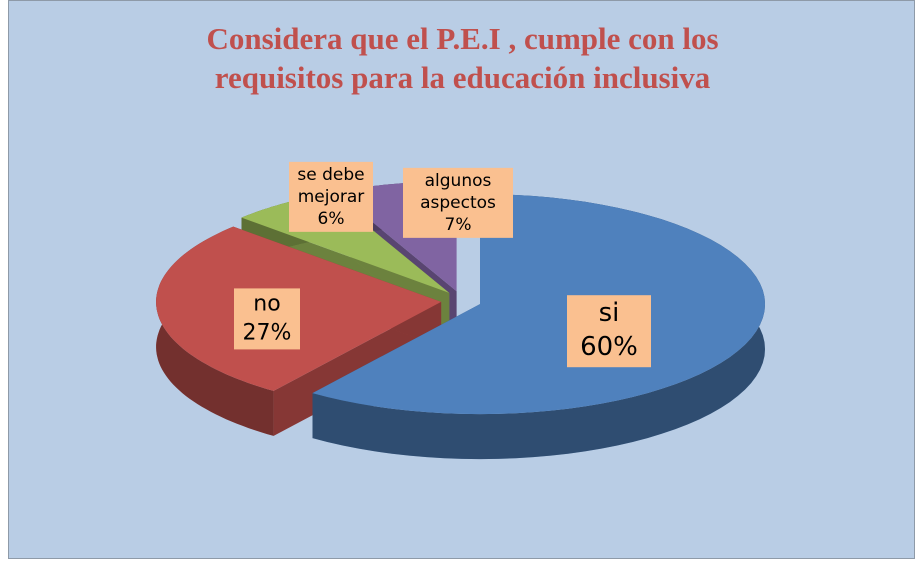 This screenshot has height=561, width=917. Describe the element at coordinates (331, 185) in the screenshot. I see `category-label: se debe mejorar` at that location.